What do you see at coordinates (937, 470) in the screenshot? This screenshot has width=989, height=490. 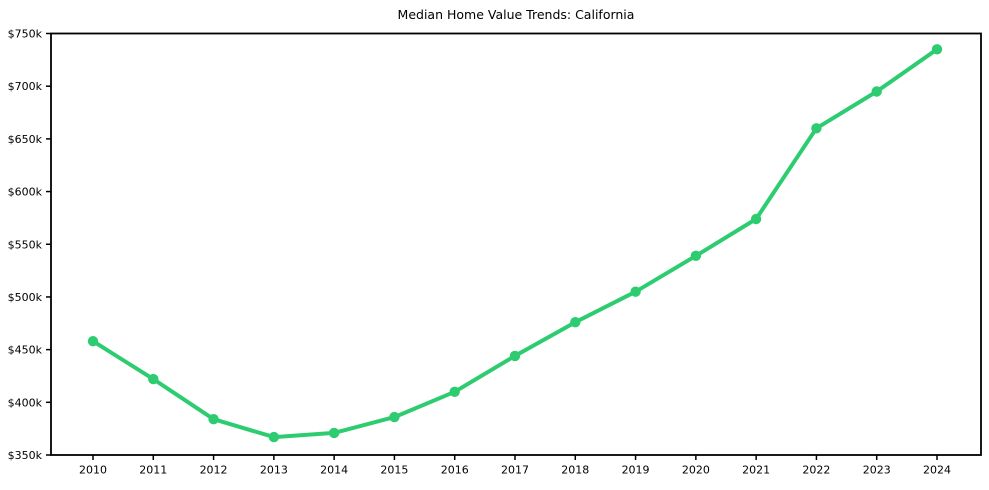 I see `x-axis-tick-label: 2024` at bounding box center [937, 470].